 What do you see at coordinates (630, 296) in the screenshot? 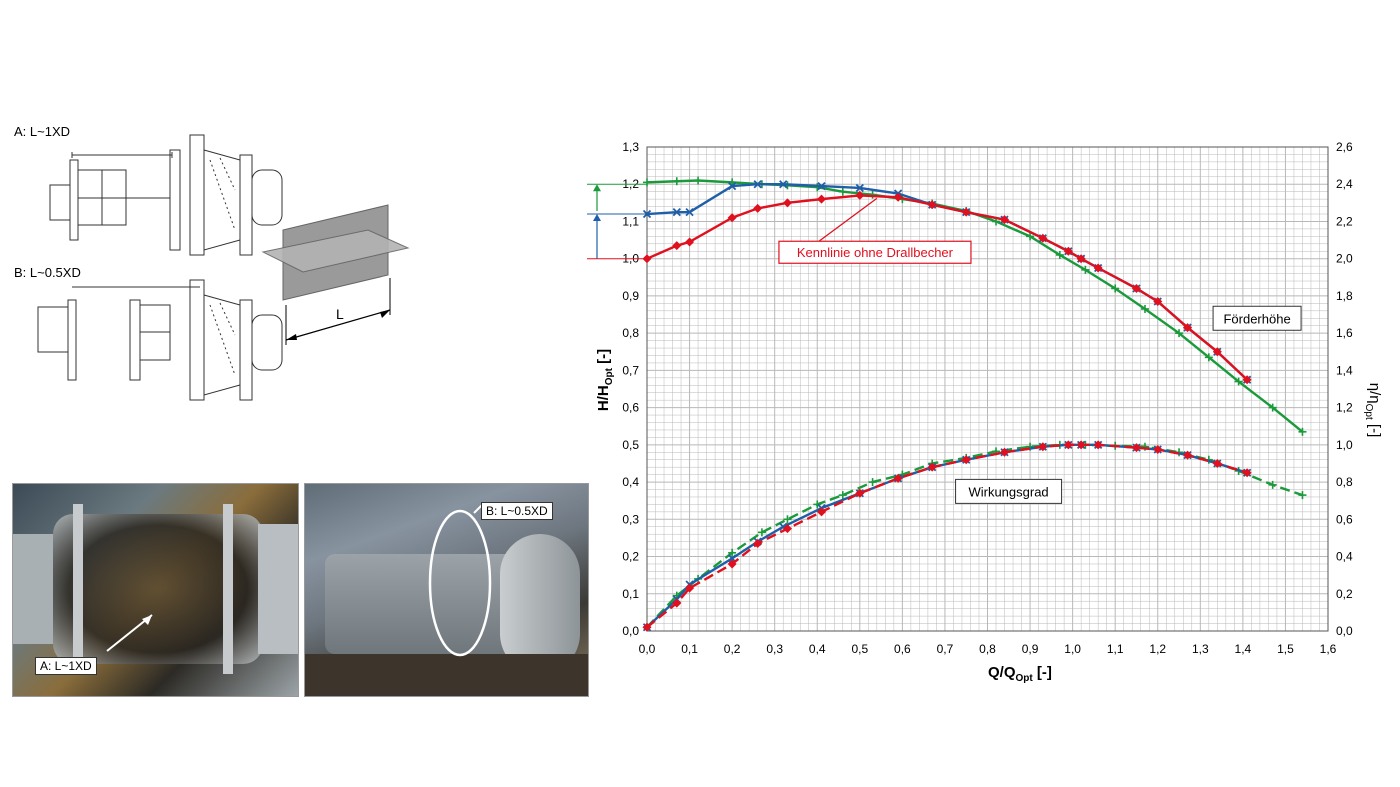
I see `y-tick-label: 0,9` at bounding box center [630, 296].